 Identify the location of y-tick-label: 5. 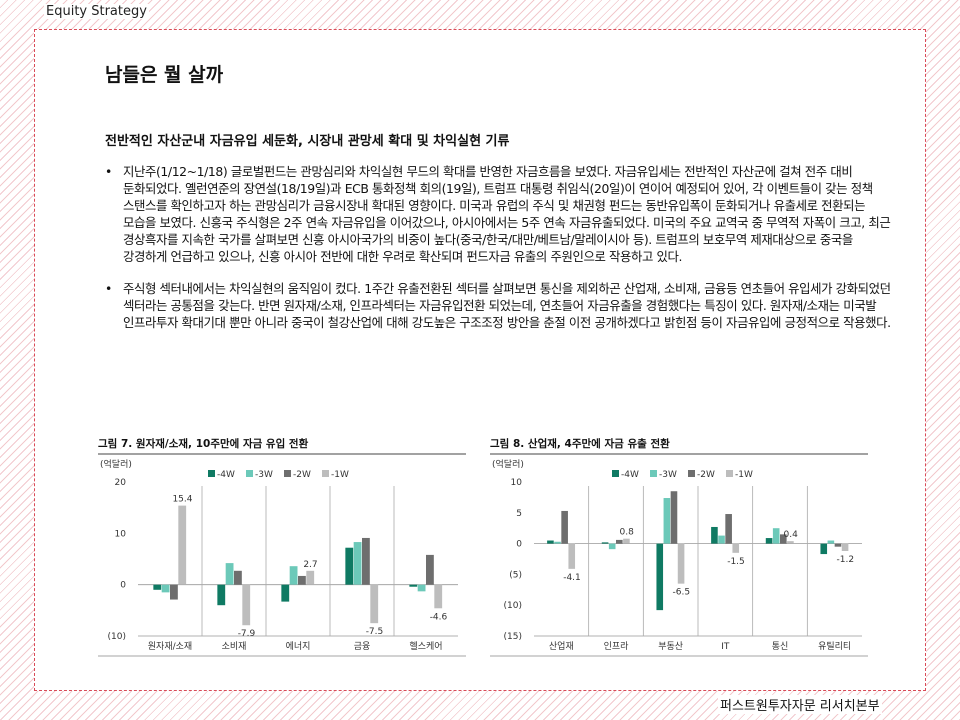
(519, 514).